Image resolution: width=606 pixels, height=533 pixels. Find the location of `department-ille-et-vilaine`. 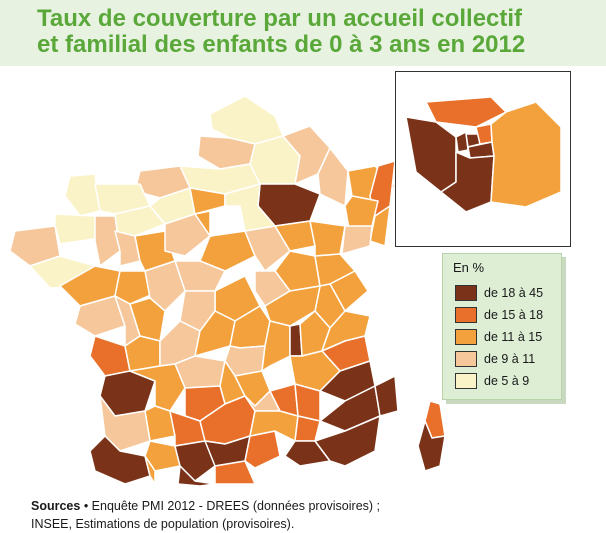

department-ille-et-vilaine is located at coordinates (107, 241).